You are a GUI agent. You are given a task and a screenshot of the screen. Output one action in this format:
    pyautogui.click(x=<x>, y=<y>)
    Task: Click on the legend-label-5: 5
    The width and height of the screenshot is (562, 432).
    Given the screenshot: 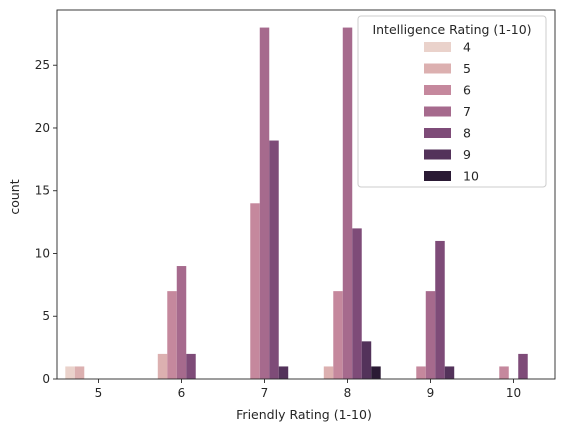 What is the action you would take?
    pyautogui.click(x=467, y=68)
    